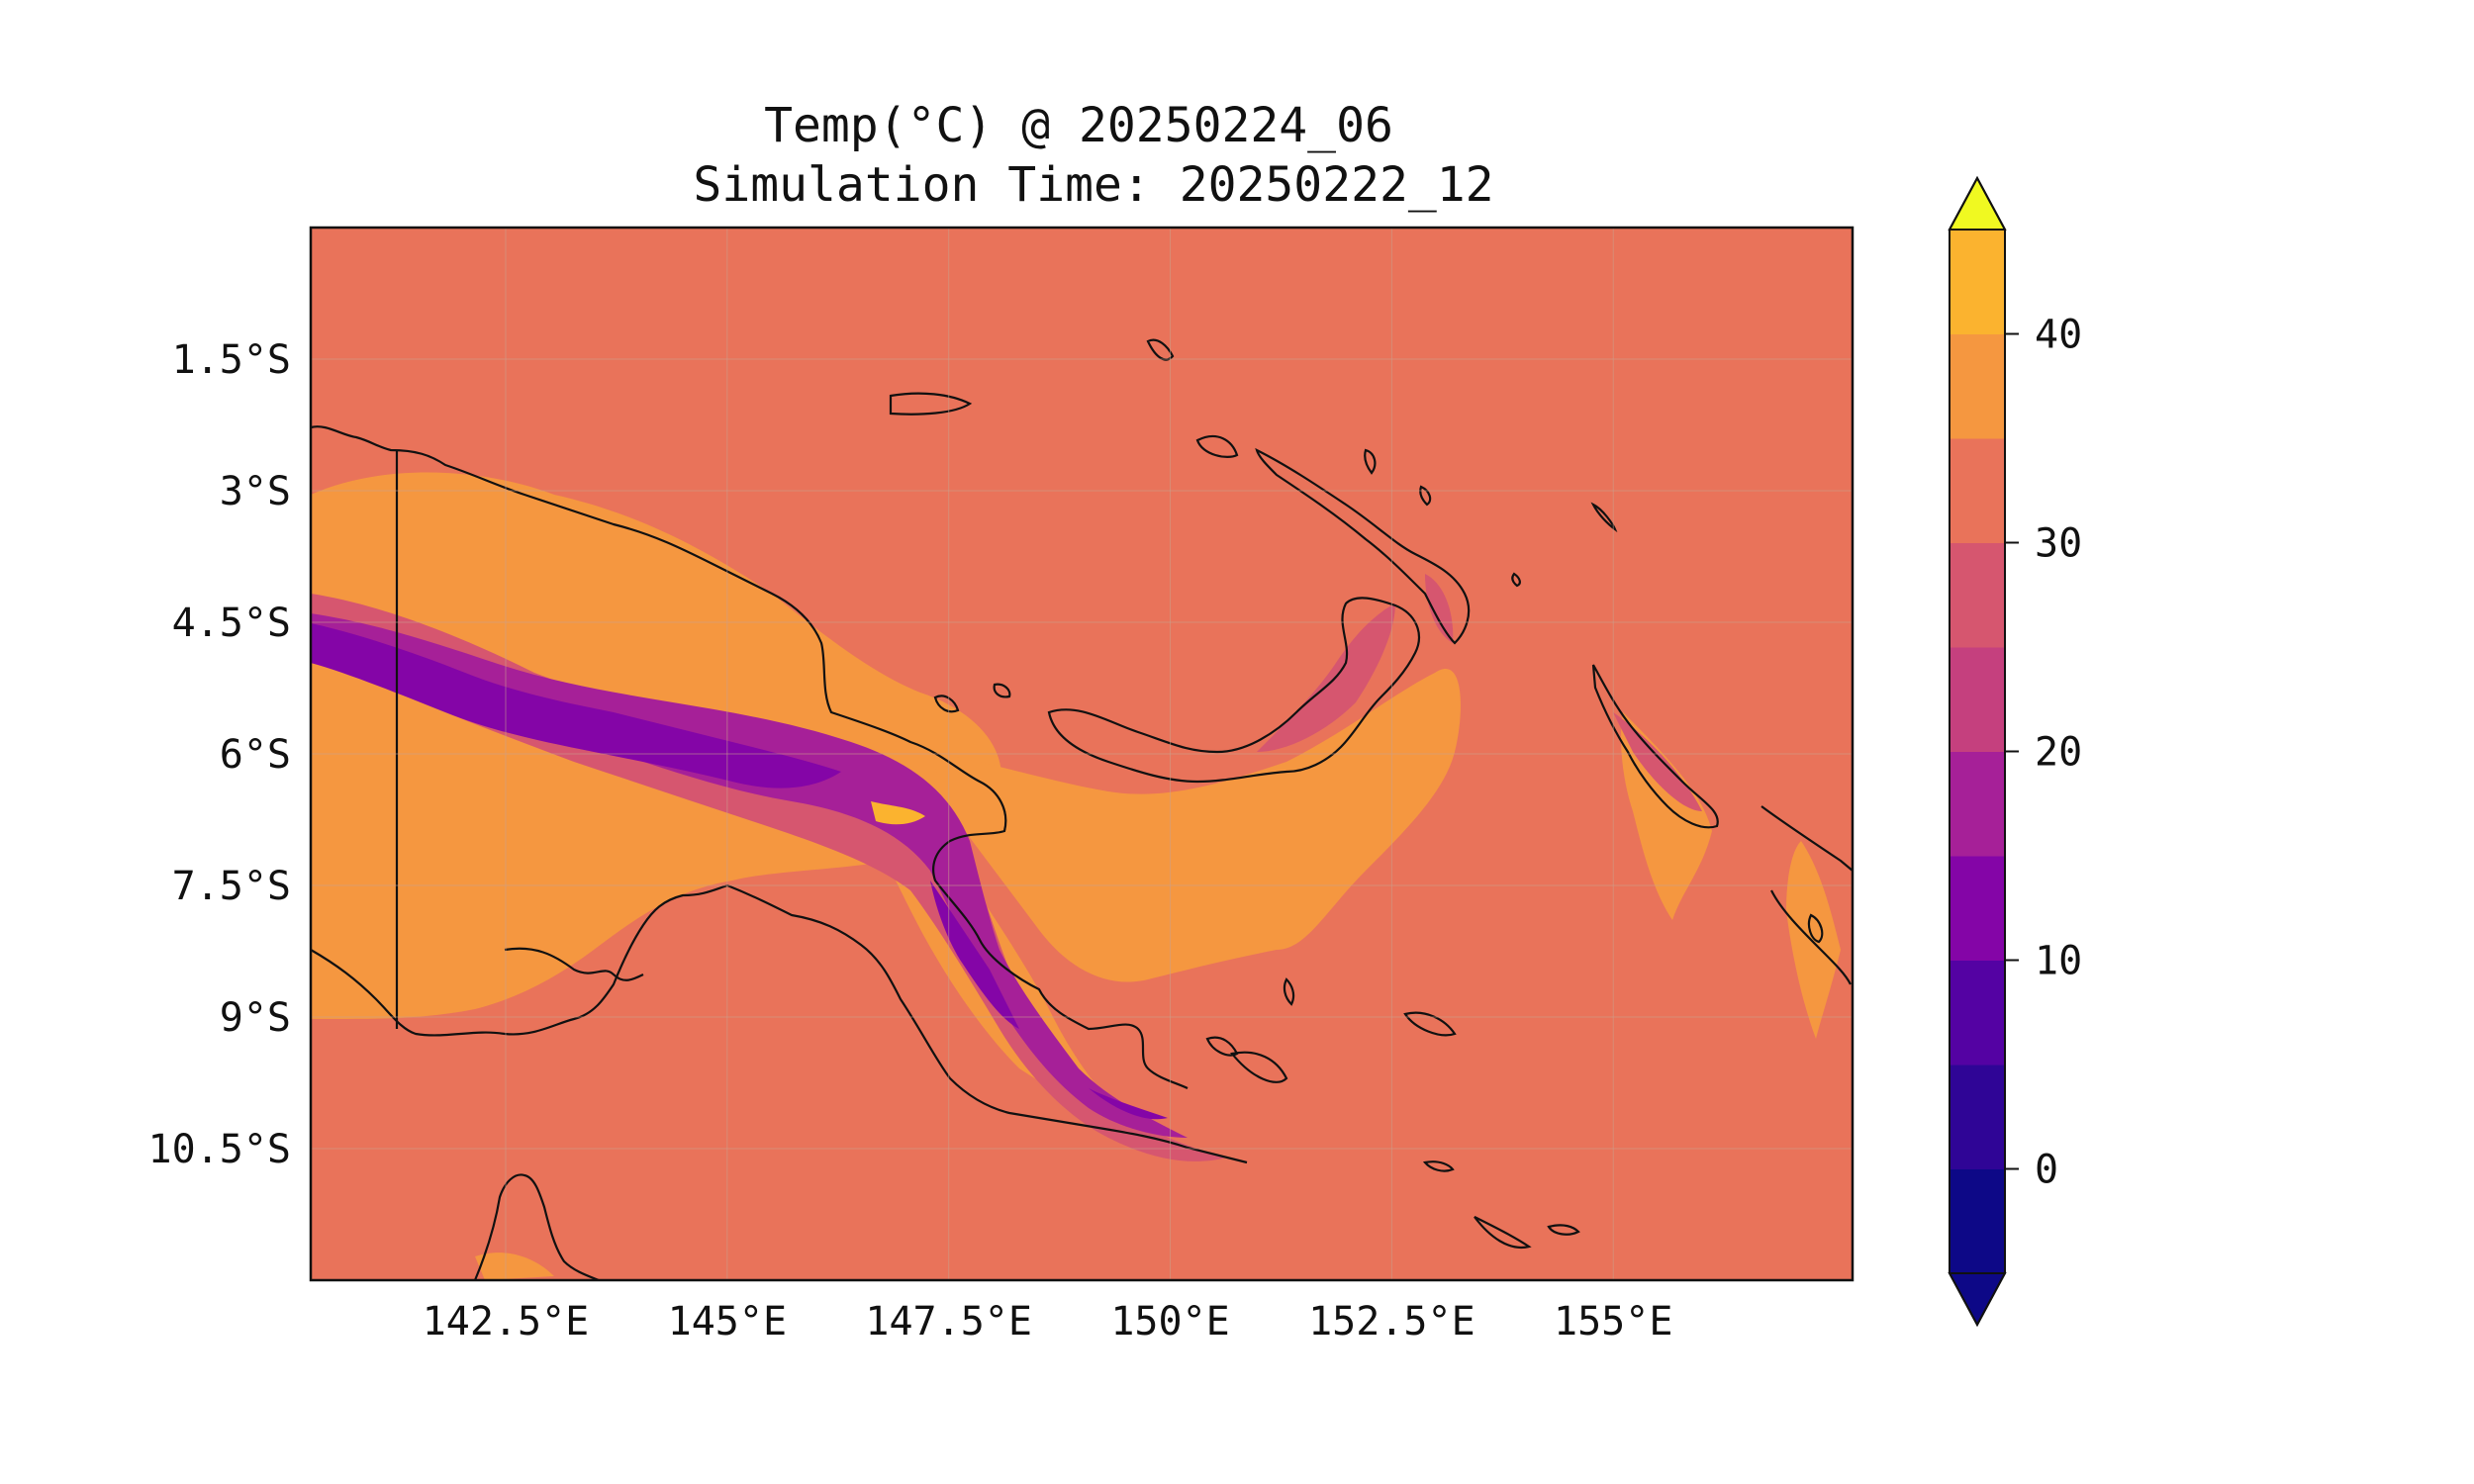 The image size is (2474, 1484). I want to click on colorbar-tick-label: 20, so click(2058, 753).